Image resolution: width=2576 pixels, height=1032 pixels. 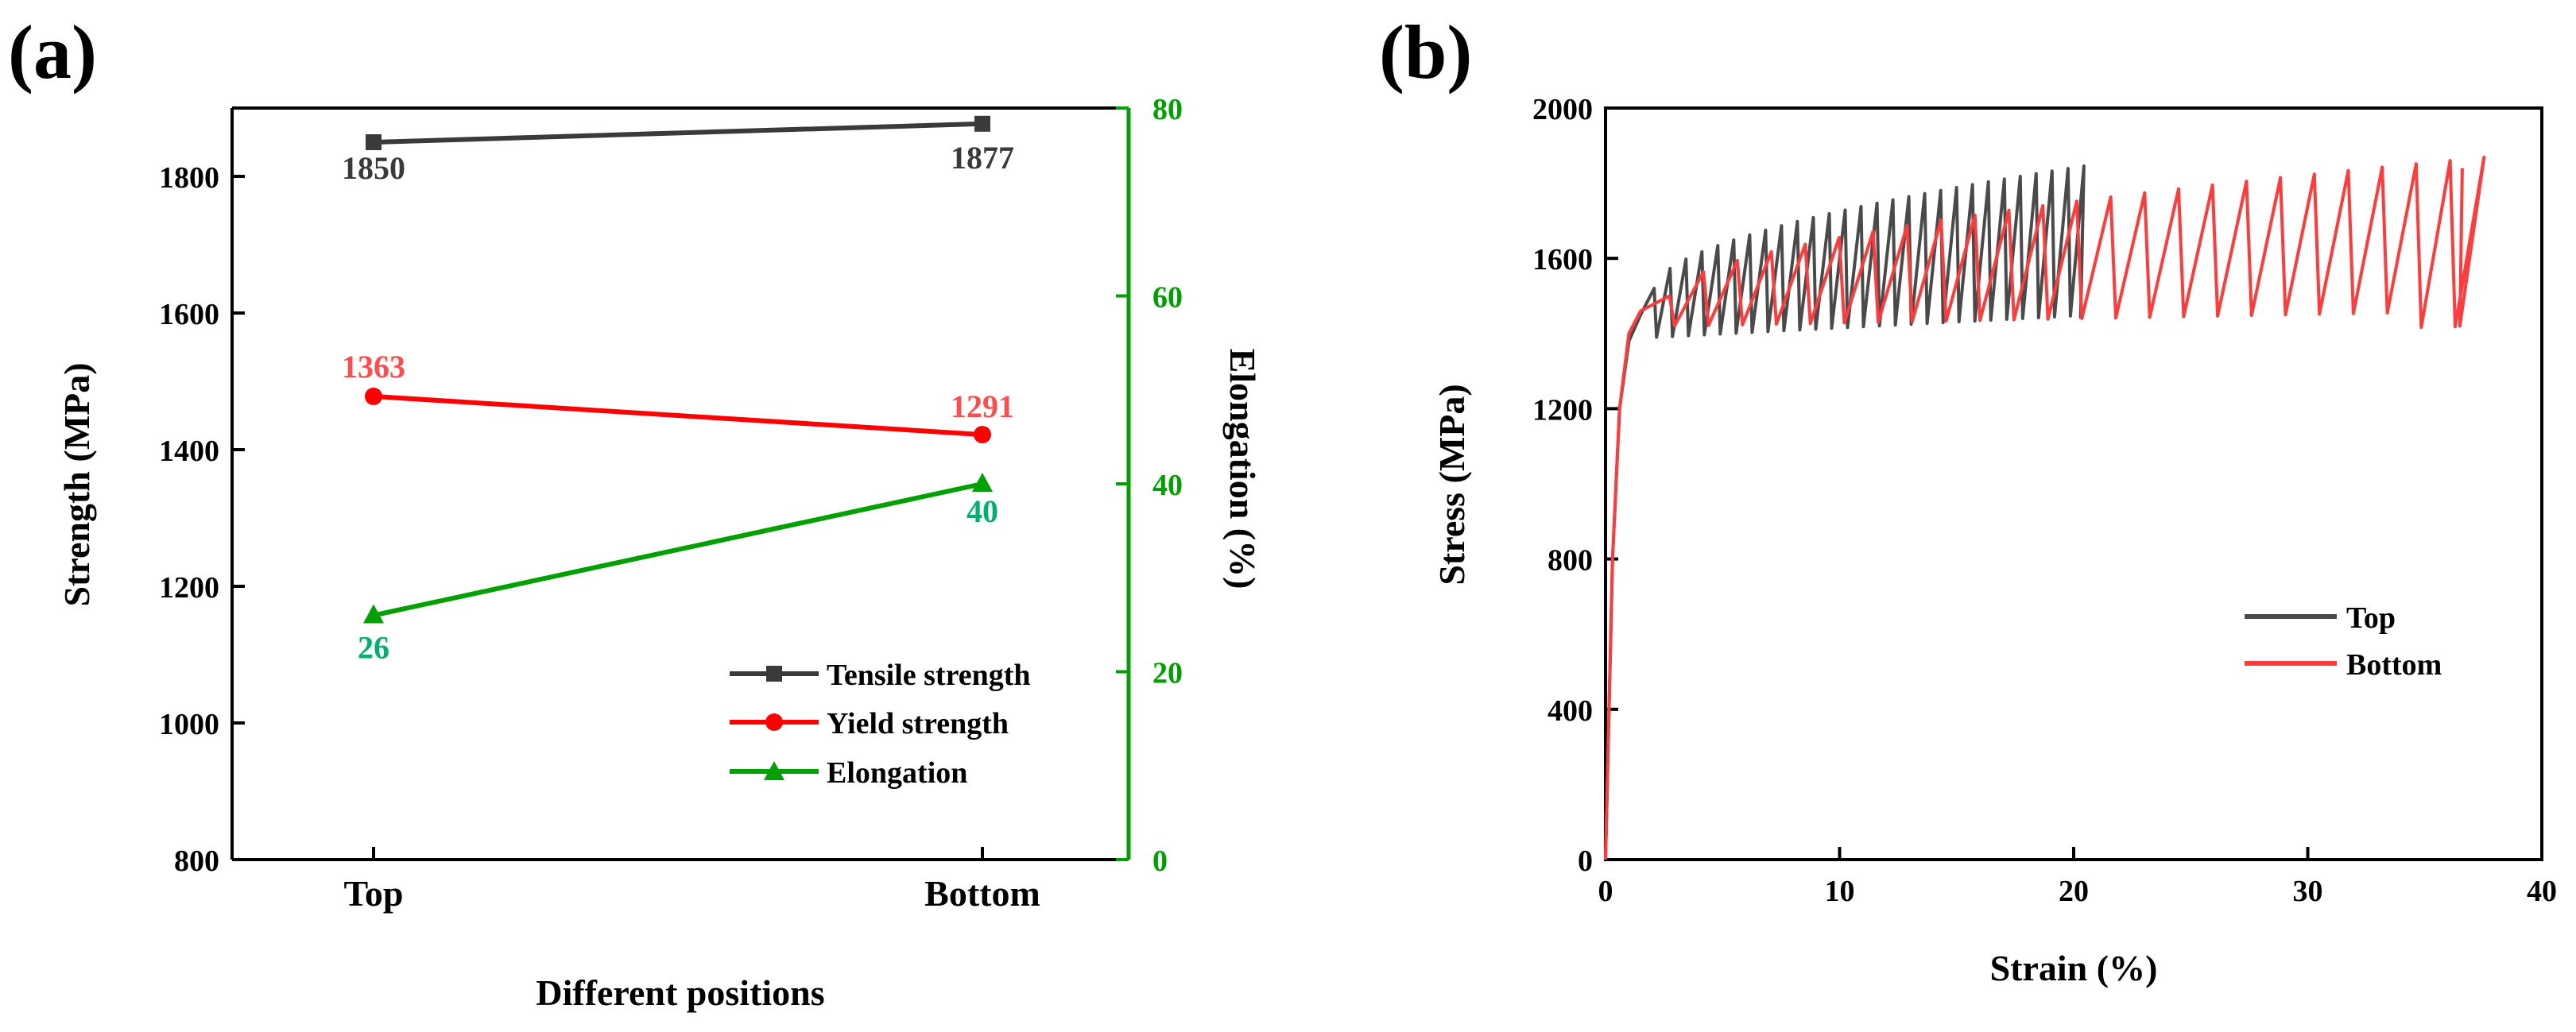 What do you see at coordinates (982, 406) in the screenshot?
I see `a-data-label: 1291` at bounding box center [982, 406].